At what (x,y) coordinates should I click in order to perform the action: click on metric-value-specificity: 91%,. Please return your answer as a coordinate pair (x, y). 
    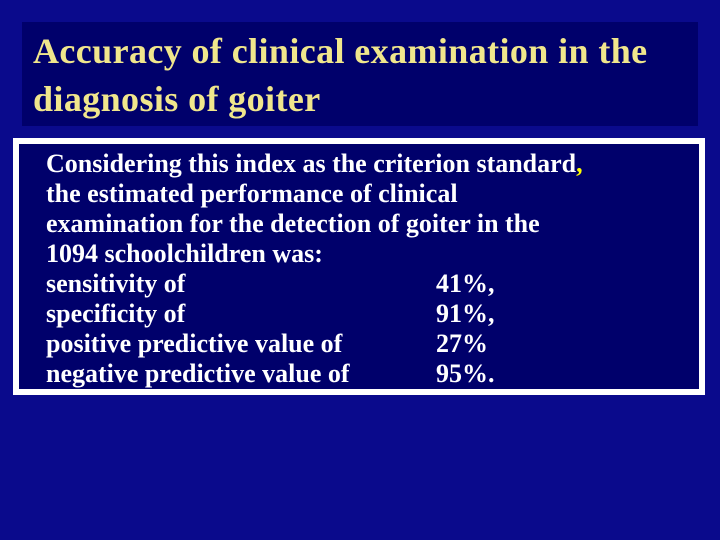
    Looking at the image, I should click on (465, 313).